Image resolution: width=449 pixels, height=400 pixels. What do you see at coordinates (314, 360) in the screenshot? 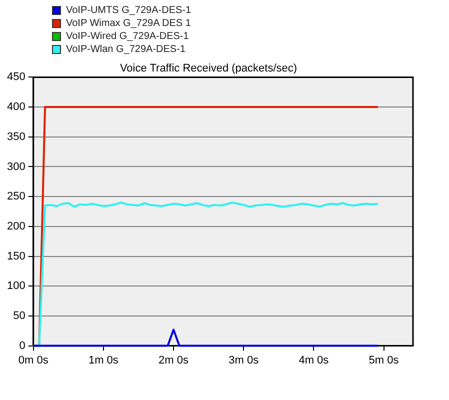
I see `x-tick-label: 4m 0s` at bounding box center [314, 360].